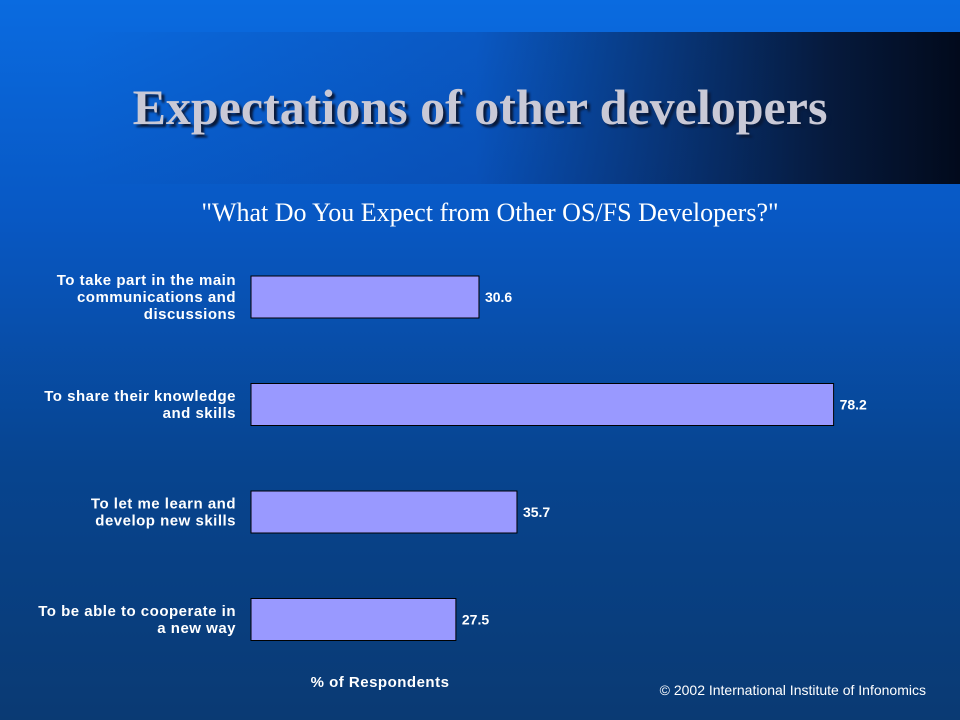  I want to click on category-label-1-line-1: To take part in the main, so click(146, 280).